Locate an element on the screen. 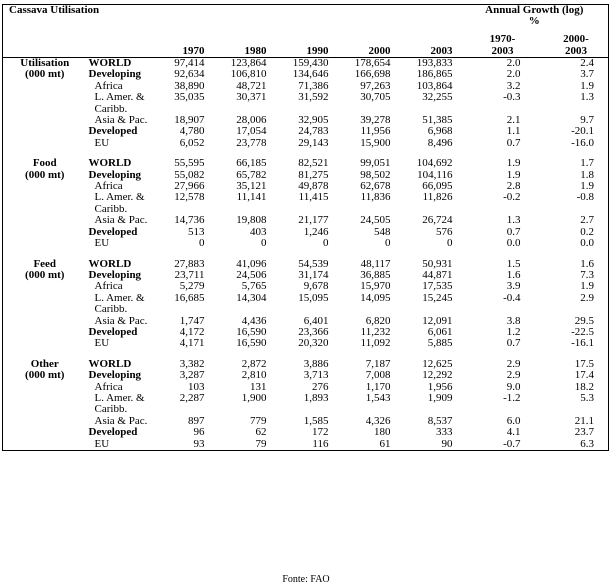 Image resolution: width=612 pixels, height=585 pixels. value-cell: 172 is located at coordinates (320, 432).